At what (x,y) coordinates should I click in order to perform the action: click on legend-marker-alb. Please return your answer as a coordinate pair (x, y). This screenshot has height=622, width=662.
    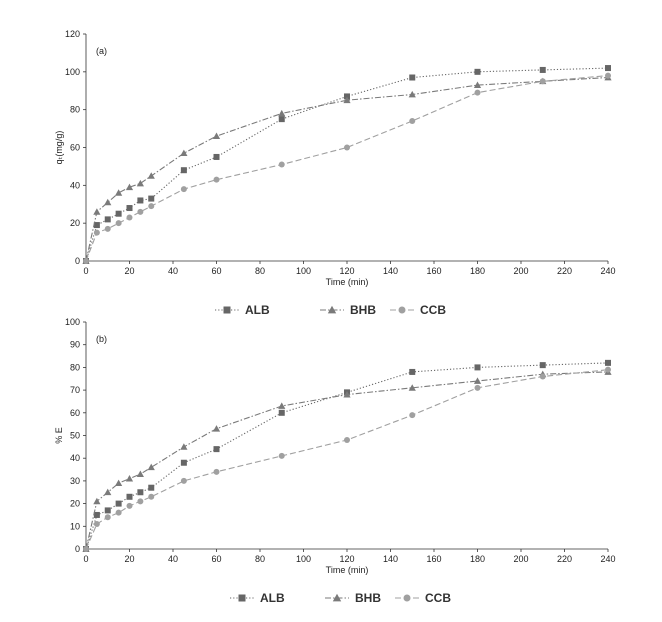
    Looking at the image, I should click on (227, 310).